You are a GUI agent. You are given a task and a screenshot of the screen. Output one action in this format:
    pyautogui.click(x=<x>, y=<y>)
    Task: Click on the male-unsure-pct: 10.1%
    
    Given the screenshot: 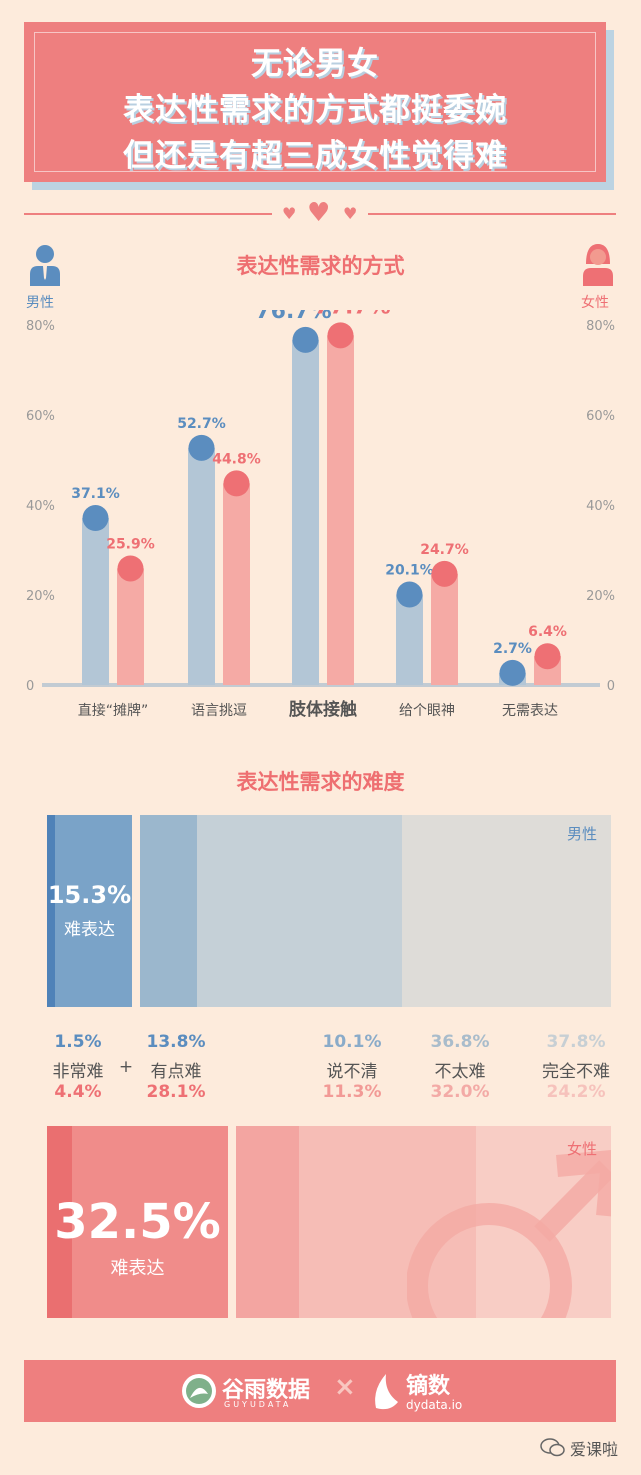 What is the action you would take?
    pyautogui.click(x=352, y=1042)
    